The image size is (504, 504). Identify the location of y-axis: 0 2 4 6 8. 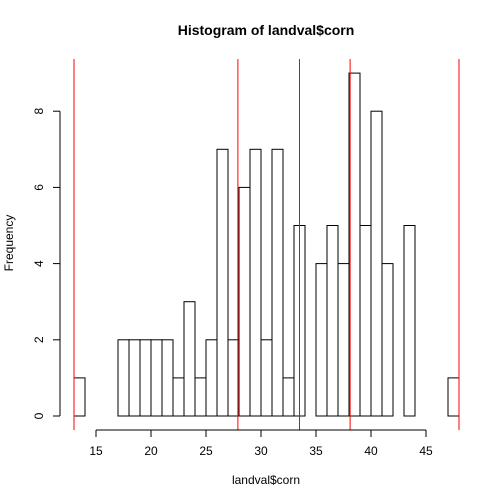
(46, 263).